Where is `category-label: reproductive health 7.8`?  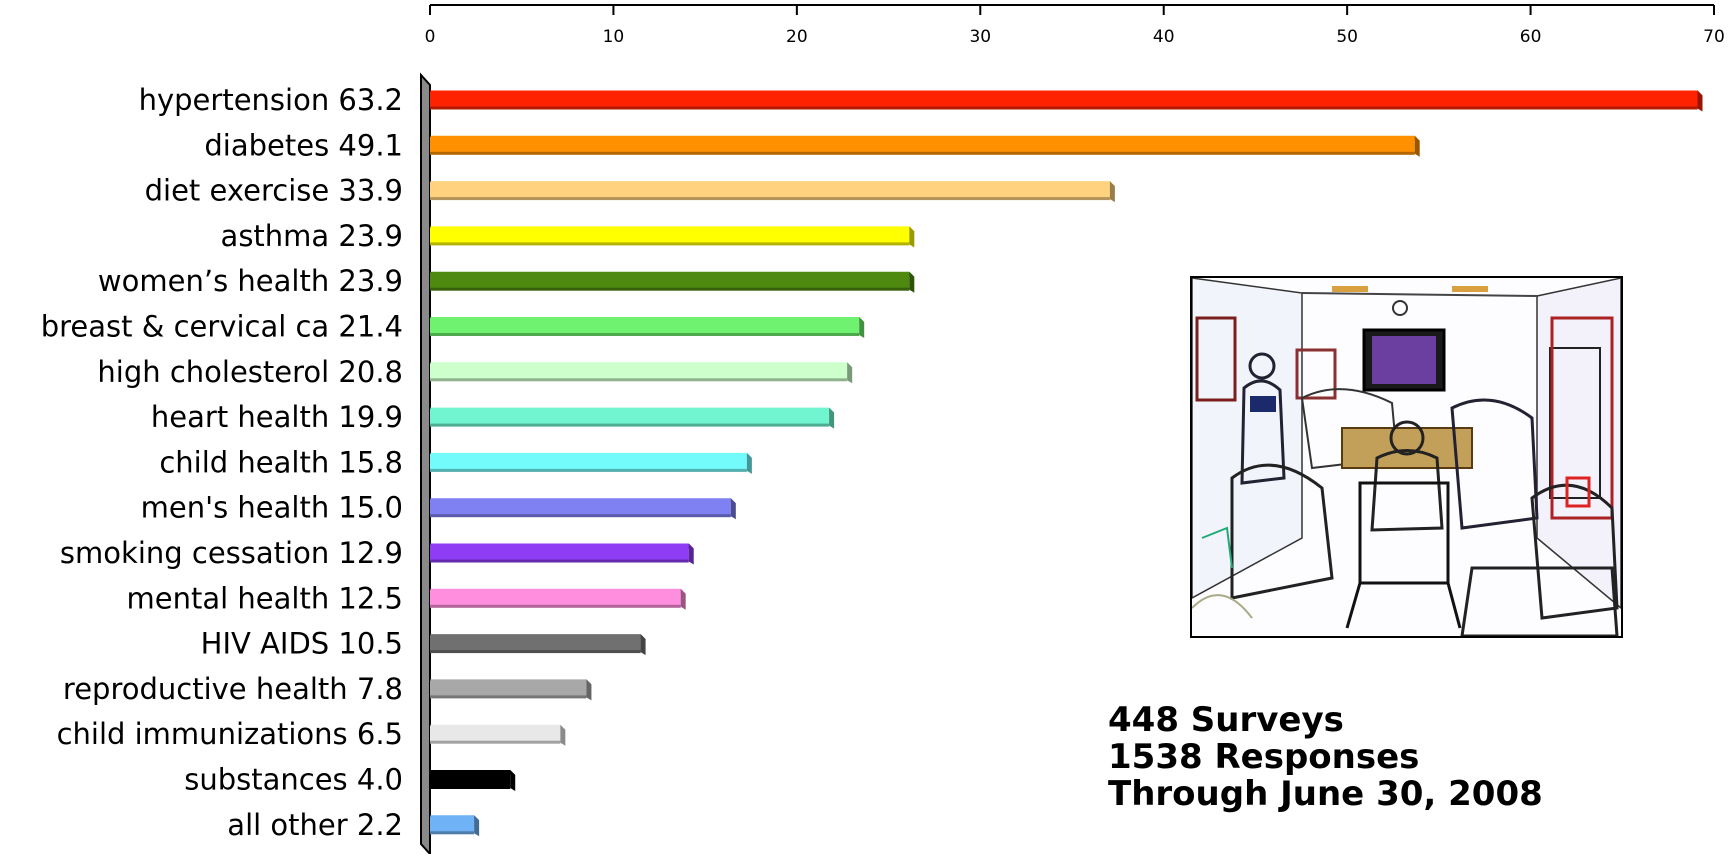 category-label: reproductive health 7.8 is located at coordinates (233, 689).